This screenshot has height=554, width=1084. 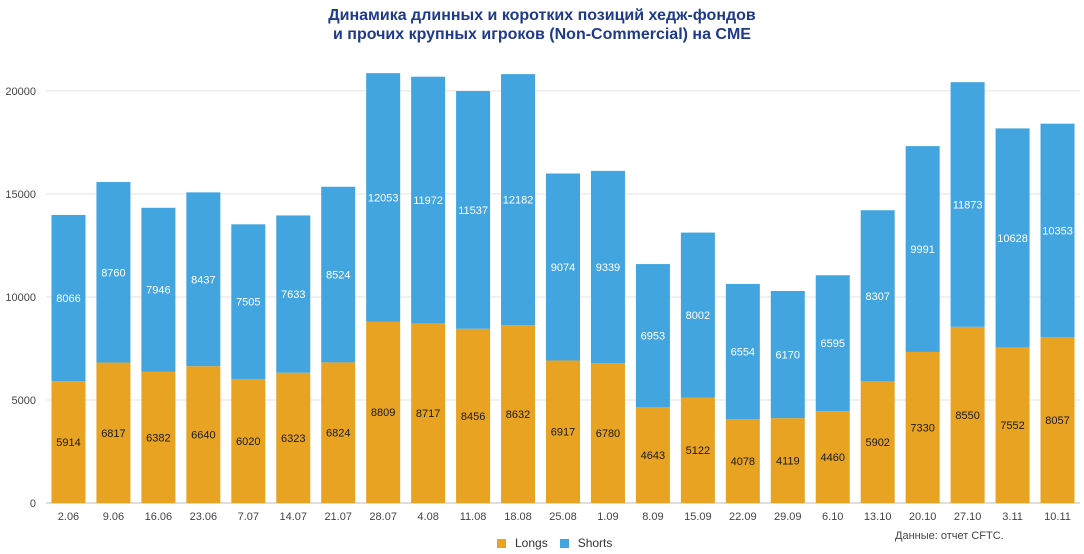 I want to click on data-label-shorts: 7946, so click(x=158, y=291).